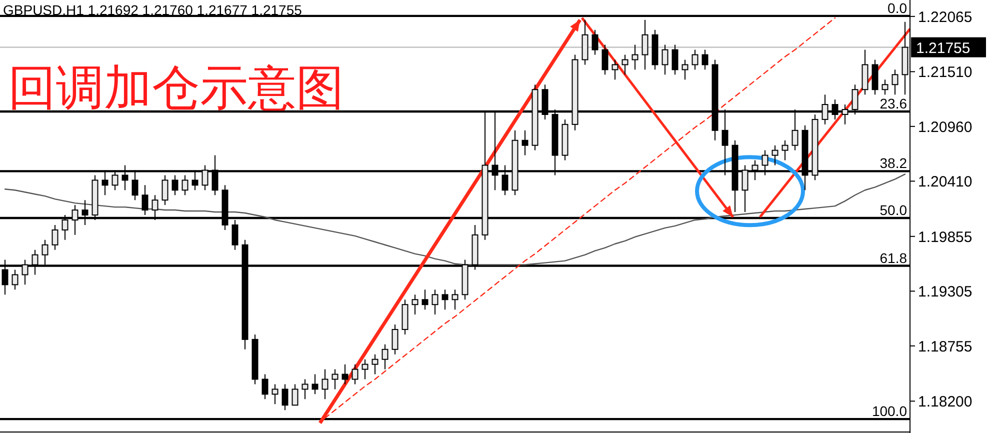  I want to click on y-tick-label: 1.20410, so click(945, 182).